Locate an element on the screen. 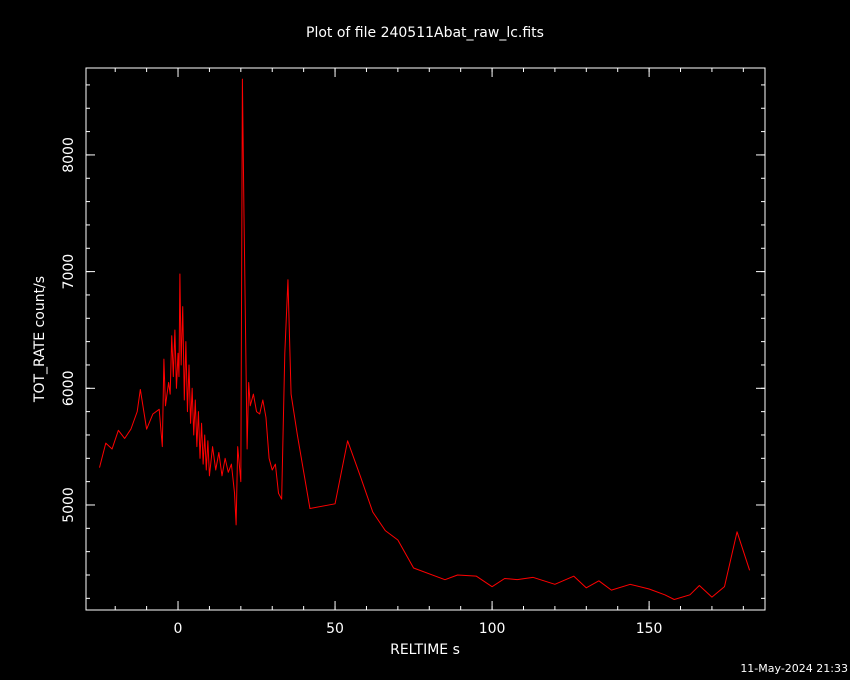 This screenshot has width=850, height=680. y-tick-label: 5000 is located at coordinates (69, 505).